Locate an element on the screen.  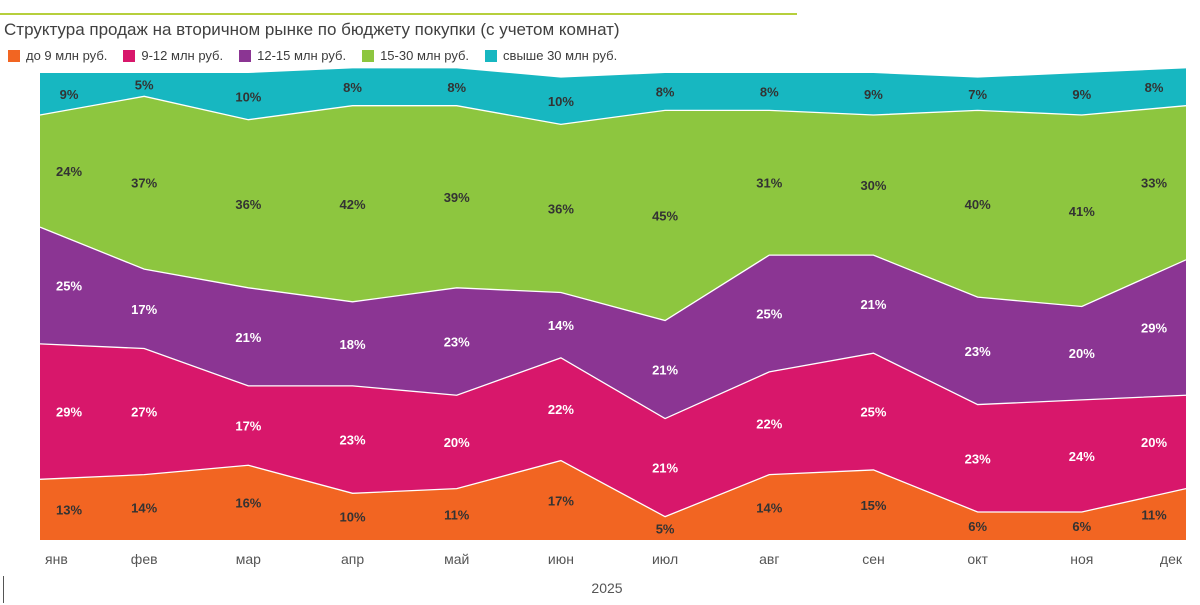
legend-item-under-9: до 9 млн руб. is located at coordinates (57, 55).